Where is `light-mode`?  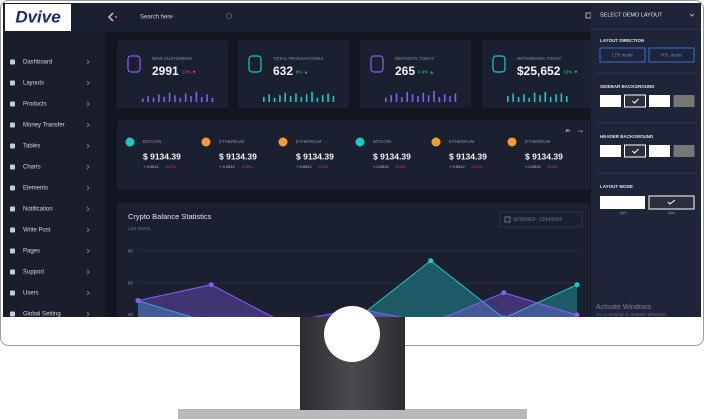
light-mode is located at coordinates (622, 202).